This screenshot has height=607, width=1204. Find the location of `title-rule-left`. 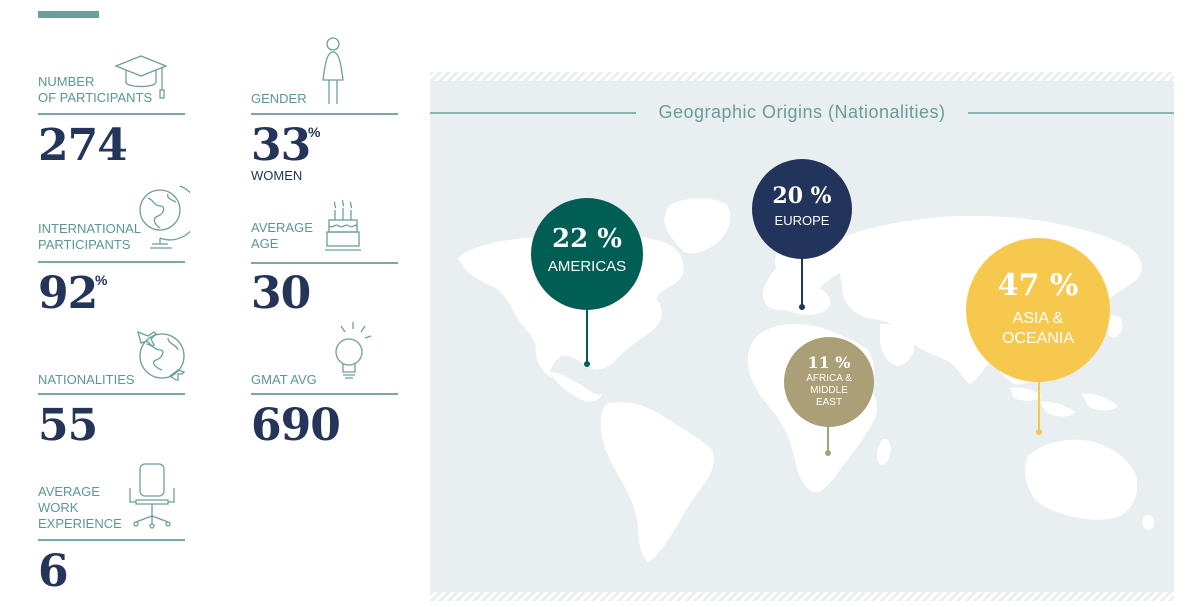

title-rule-left is located at coordinates (533, 113).